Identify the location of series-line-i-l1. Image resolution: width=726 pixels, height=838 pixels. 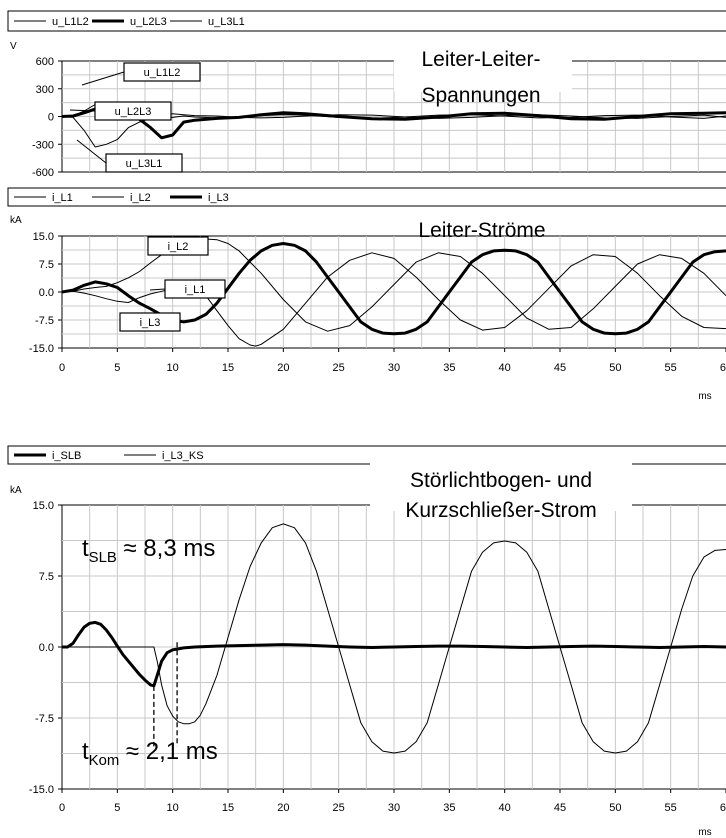
(394, 299).